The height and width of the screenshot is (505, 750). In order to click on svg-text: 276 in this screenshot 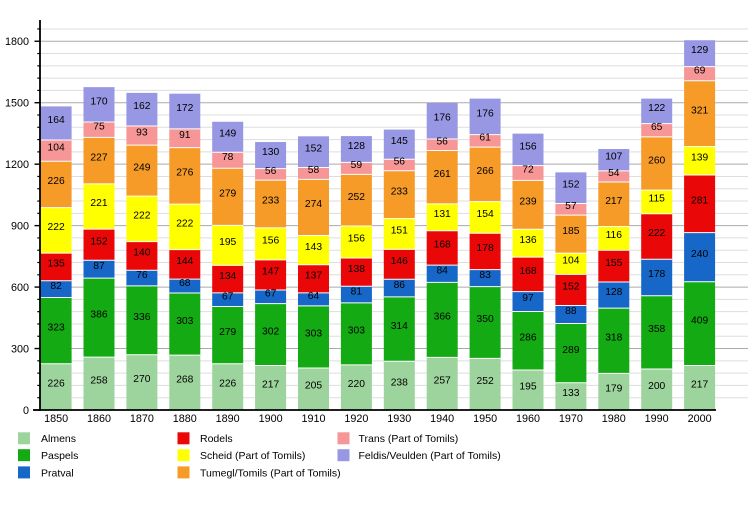, I will do `click(184, 173)`.